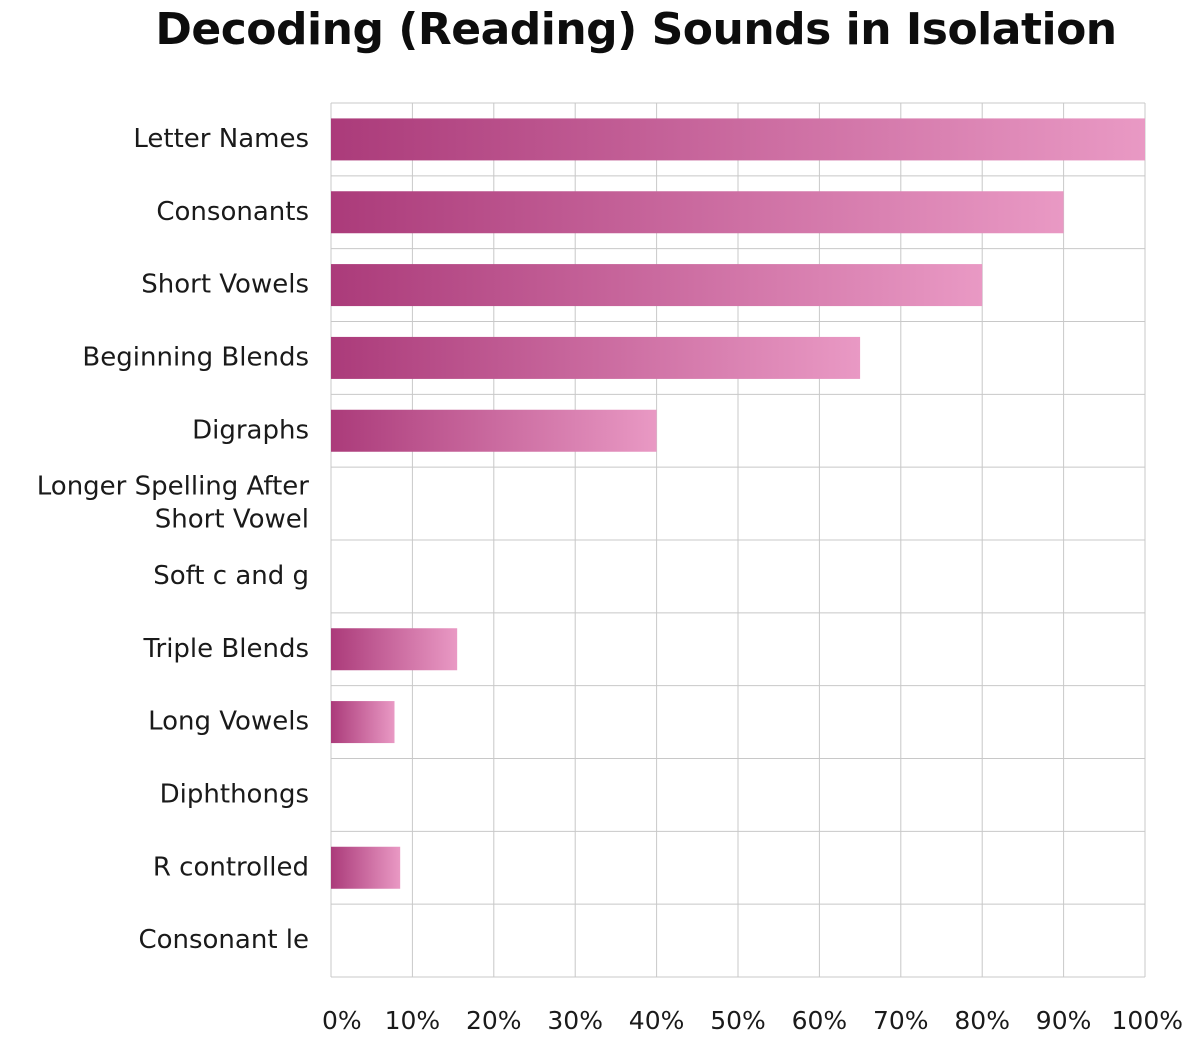  Describe the element at coordinates (636, 29) in the screenshot. I see `chart-title: Decoding (Reading) Sounds in Isolation` at that location.